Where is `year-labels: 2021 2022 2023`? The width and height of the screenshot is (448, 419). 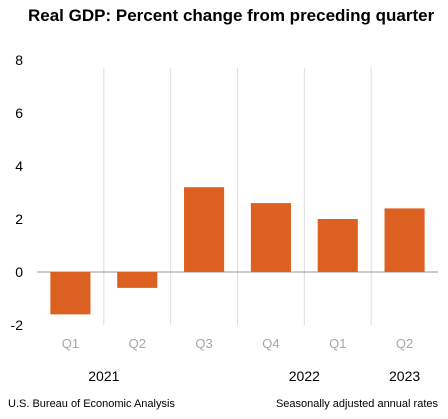
year-labels: 2021 2022 2023 is located at coordinates (254, 376).